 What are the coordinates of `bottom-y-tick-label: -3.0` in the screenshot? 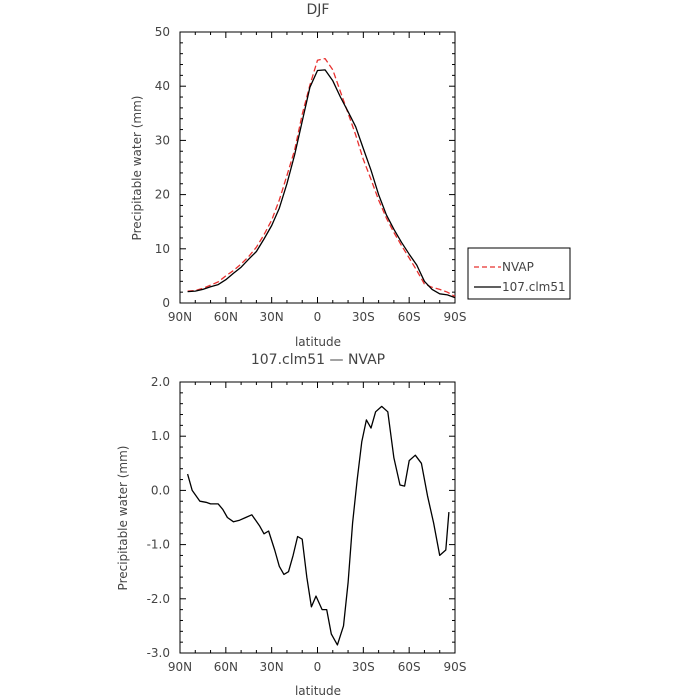 It's located at (158, 653).